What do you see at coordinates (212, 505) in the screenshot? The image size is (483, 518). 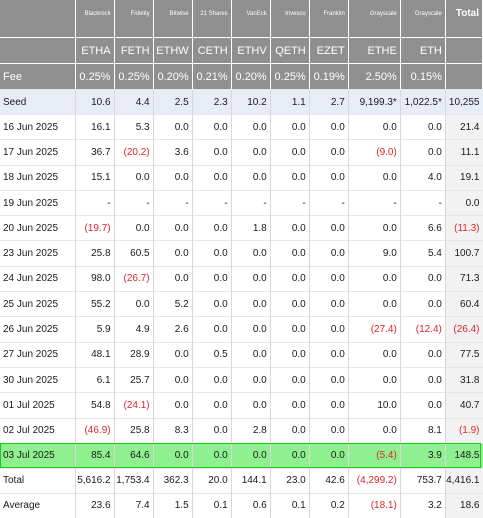 I see `flow-cell: 0.1` at bounding box center [212, 505].